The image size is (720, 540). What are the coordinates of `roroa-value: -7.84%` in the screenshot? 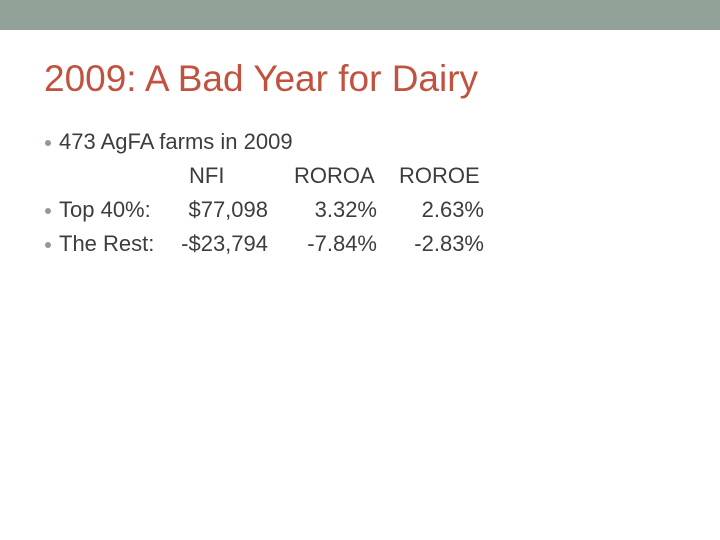 It's located at (342, 243).